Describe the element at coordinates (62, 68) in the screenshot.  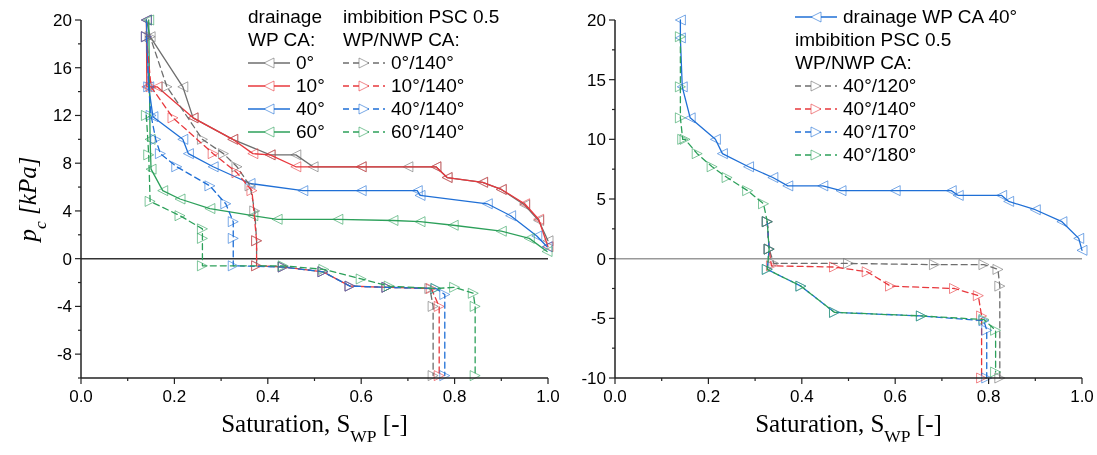
I see `y-tick-label: 16` at that location.